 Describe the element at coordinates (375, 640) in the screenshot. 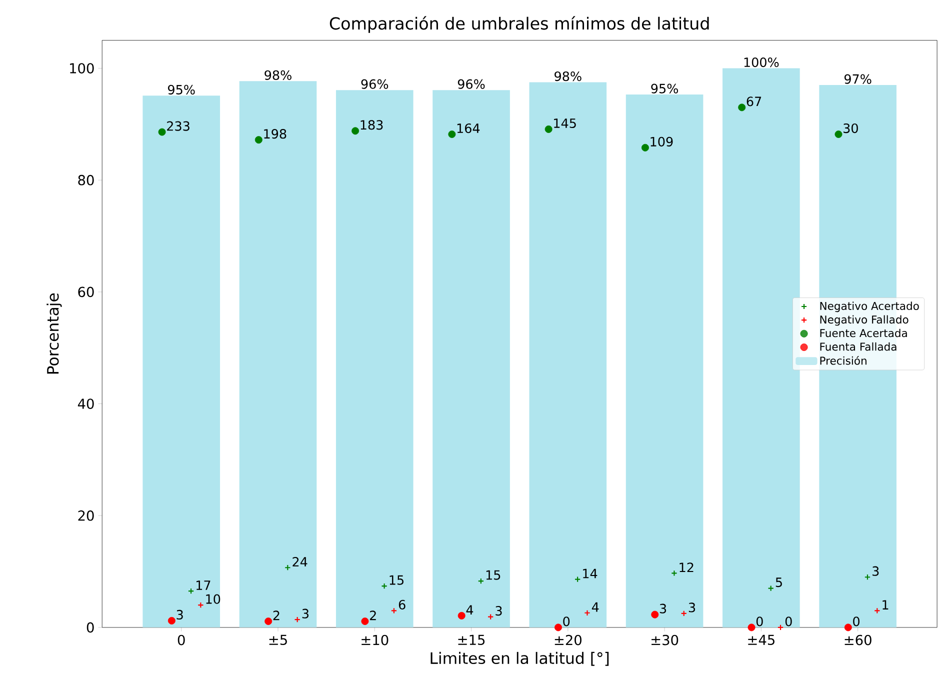

I see `x-tick-label: ±10` at that location.